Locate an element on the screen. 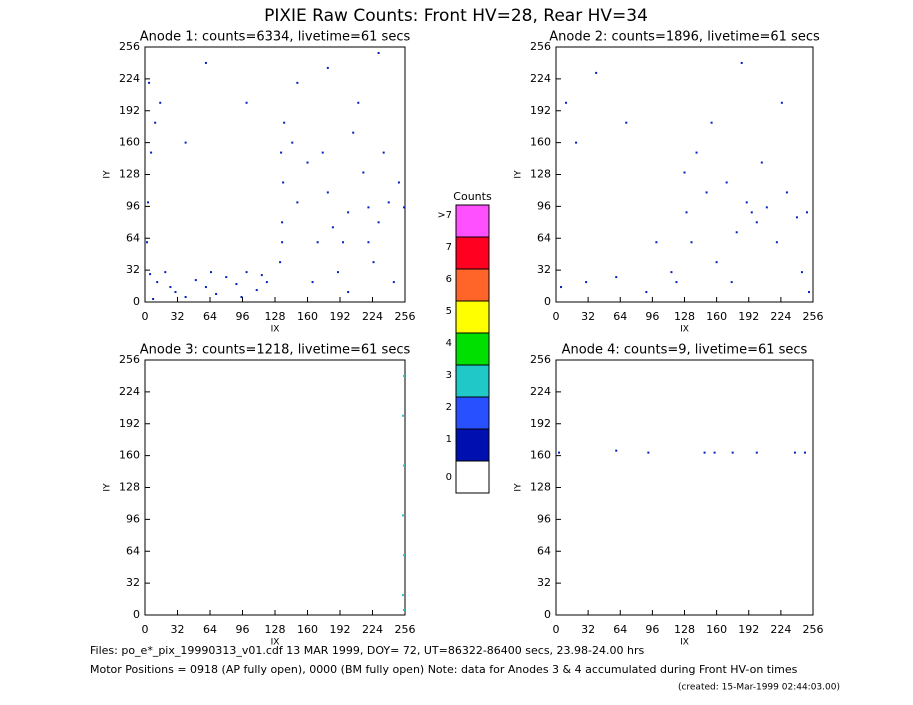 The image size is (913, 705). y-tick-label: 256 is located at coordinates (540, 359).